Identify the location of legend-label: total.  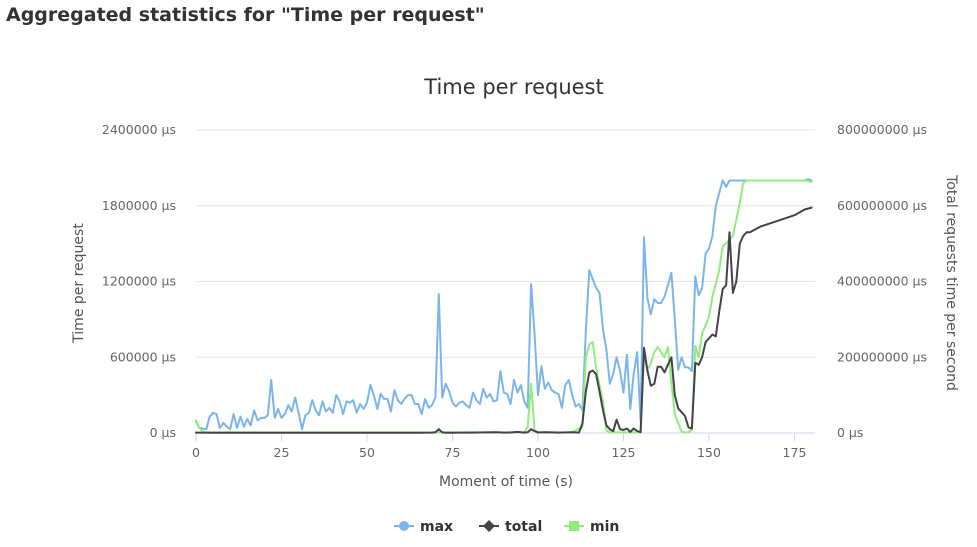
(523, 527).